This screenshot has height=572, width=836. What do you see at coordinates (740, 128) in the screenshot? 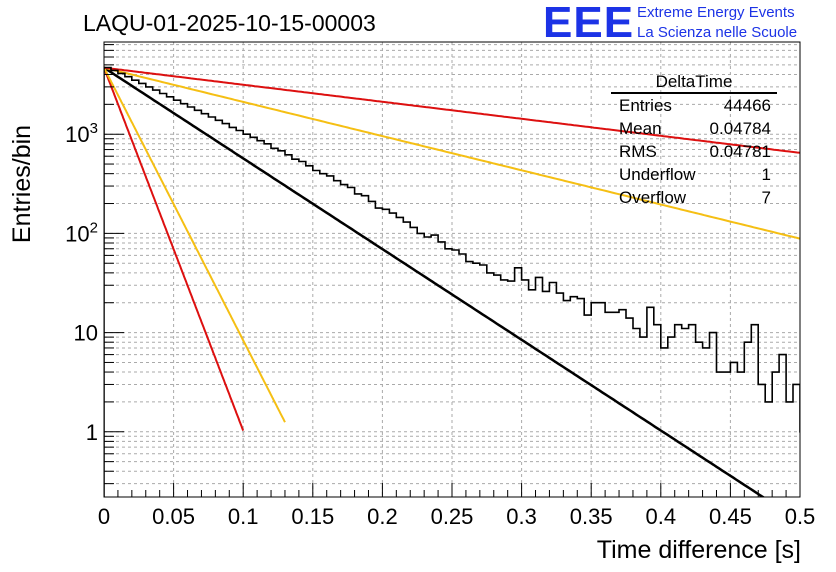
I see `stats-value: 0.04784` at bounding box center [740, 128].